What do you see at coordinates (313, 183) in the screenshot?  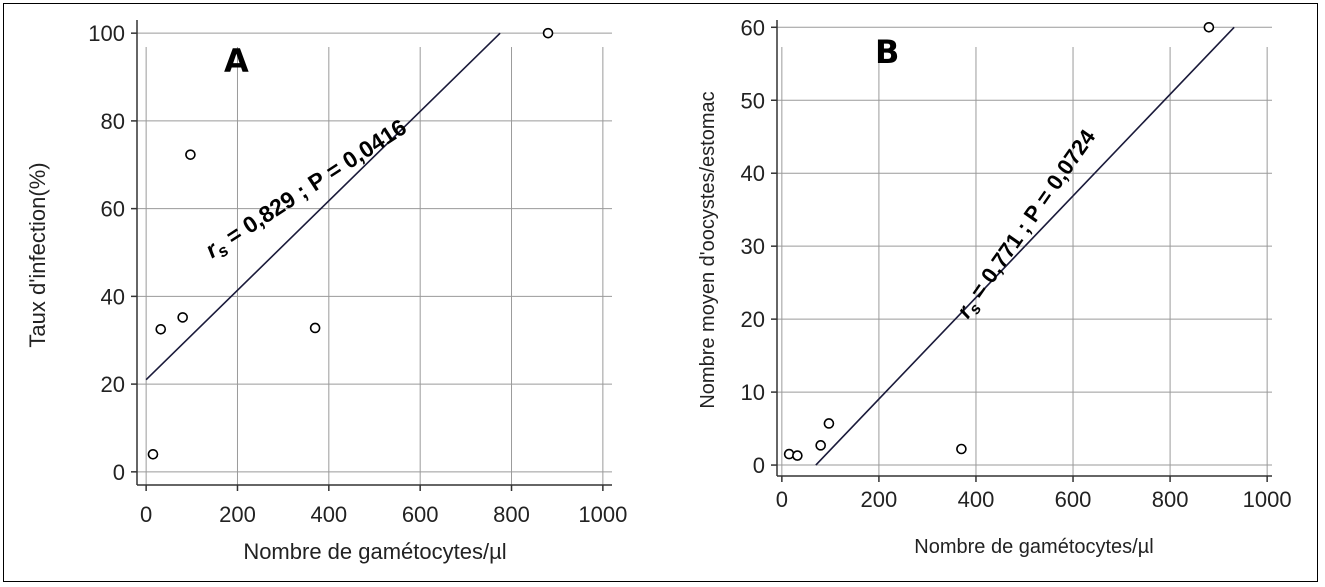 I see `annotation-statistics: = 0,829 ; P = 0,0416` at bounding box center [313, 183].